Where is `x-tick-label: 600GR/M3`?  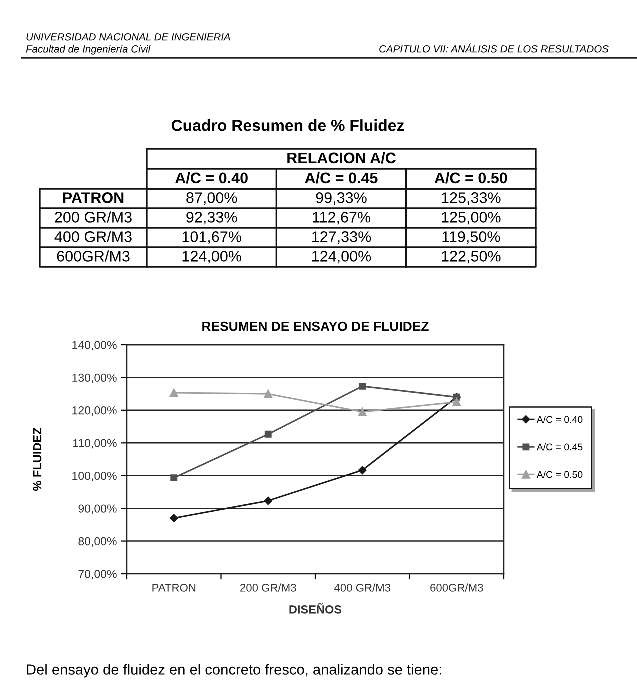 x-tick-label: 600GR/M3 is located at coordinates (457, 588).